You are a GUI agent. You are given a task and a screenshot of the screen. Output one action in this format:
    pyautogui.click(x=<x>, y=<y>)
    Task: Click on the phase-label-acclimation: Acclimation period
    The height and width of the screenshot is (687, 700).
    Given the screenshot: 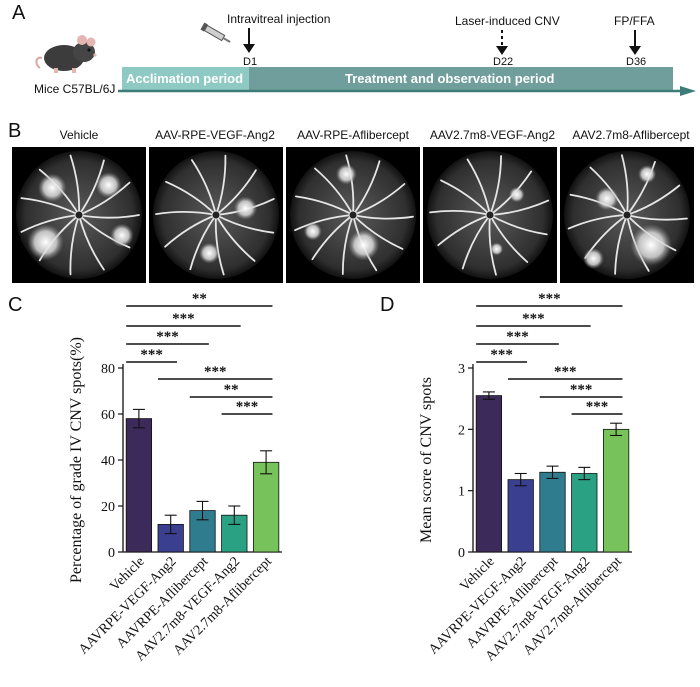 What is the action you would take?
    pyautogui.click(x=185, y=78)
    